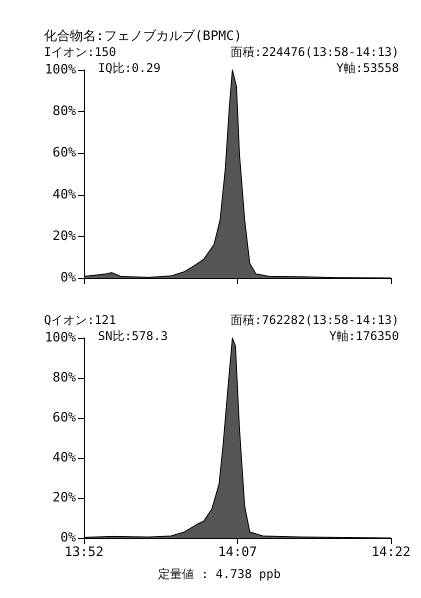  Describe the element at coordinates (391, 552) in the screenshot. I see `x-tick-label: 14:22` at that location.